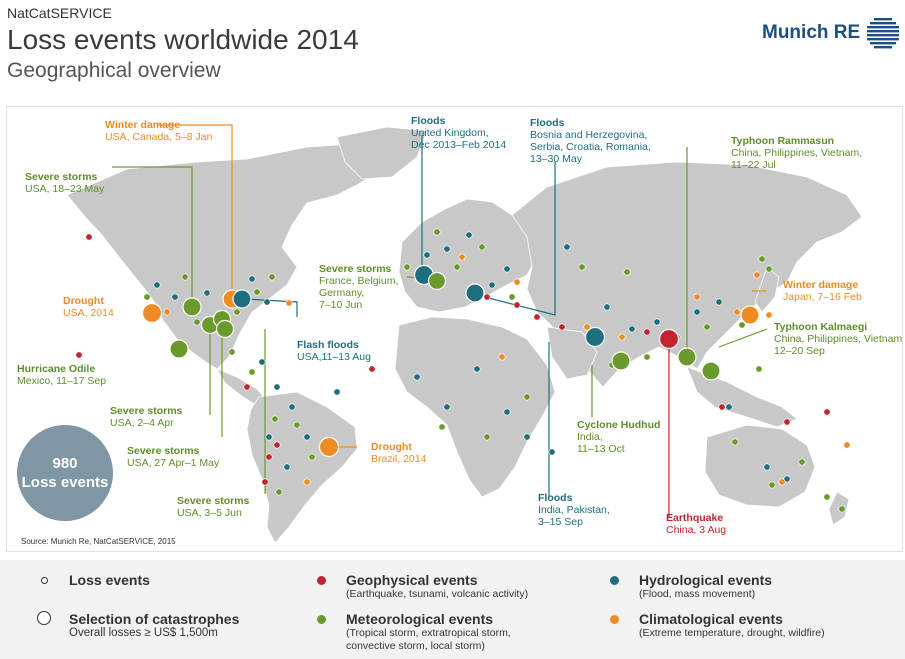 Image resolution: width=905 pixels, height=659 pixels. What do you see at coordinates (179, 349) in the screenshot?
I see `cat-hurricane-odile` at bounding box center [179, 349].